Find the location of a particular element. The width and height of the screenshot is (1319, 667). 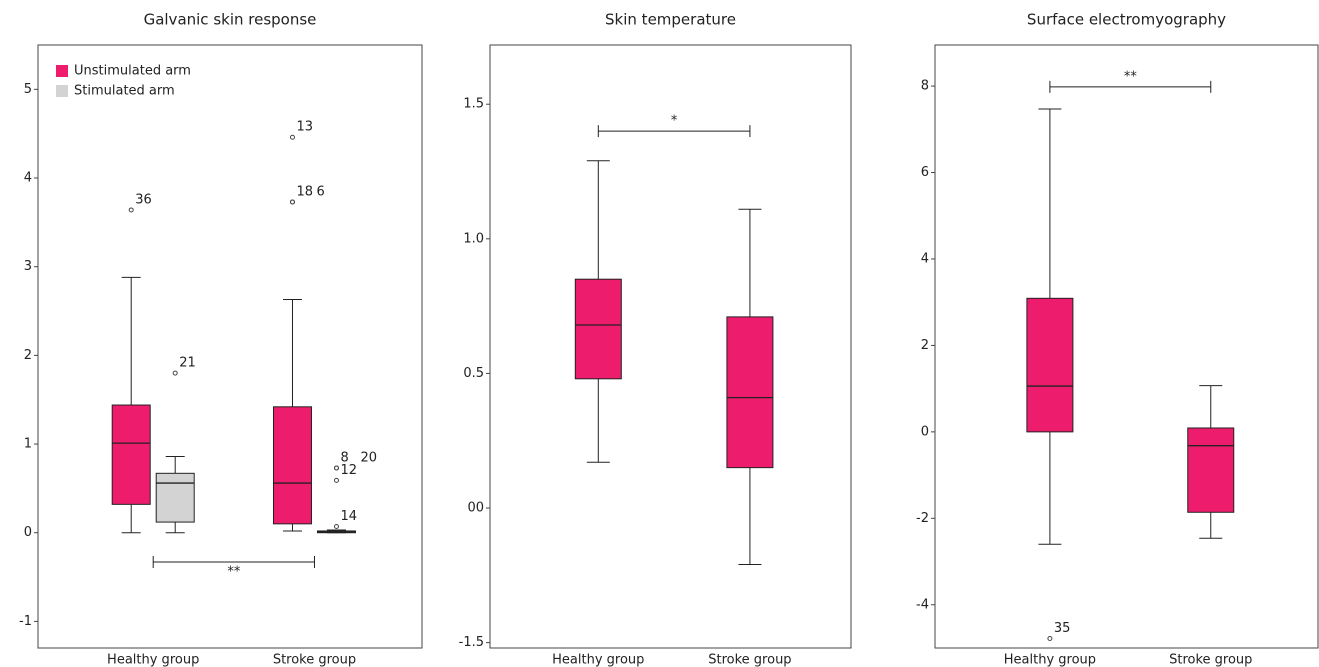

y-tick-label: -4 is located at coordinates (922, 604).